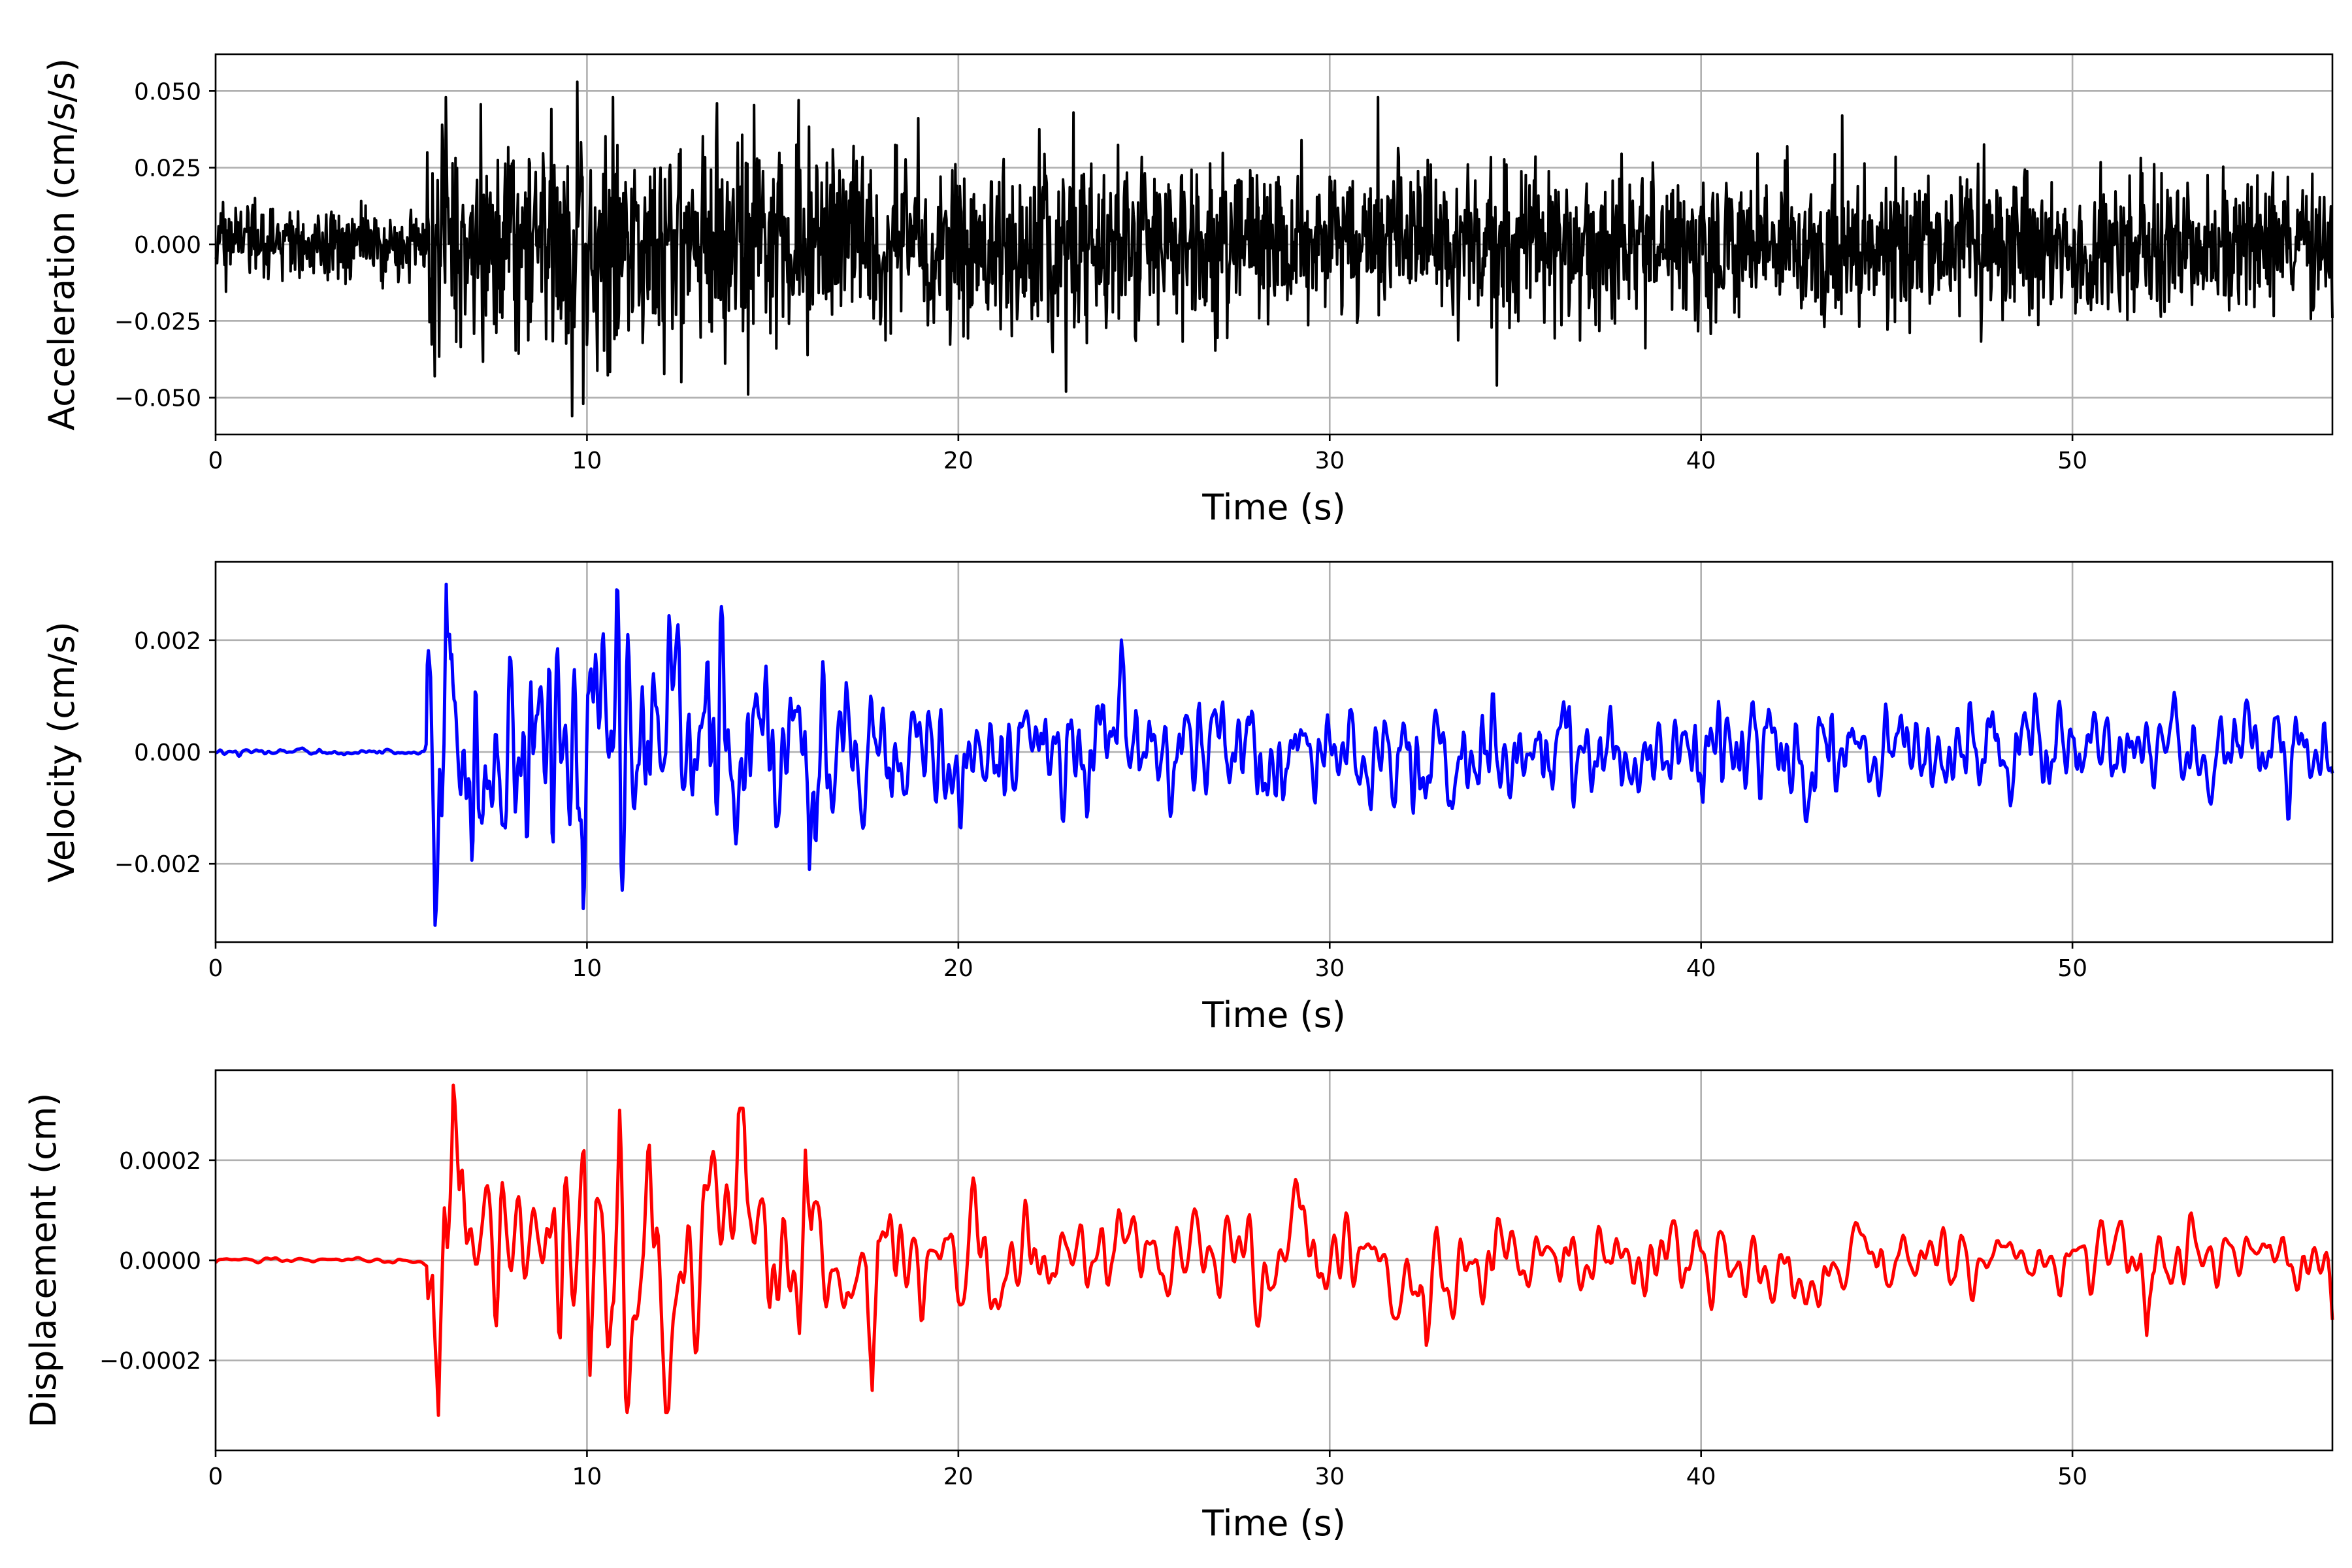 Image resolution: width=2352 pixels, height=1568 pixels. Describe the element at coordinates (43, 1260) in the screenshot. I see `displacement-y-axis-title: Displacement (cm)` at that location.